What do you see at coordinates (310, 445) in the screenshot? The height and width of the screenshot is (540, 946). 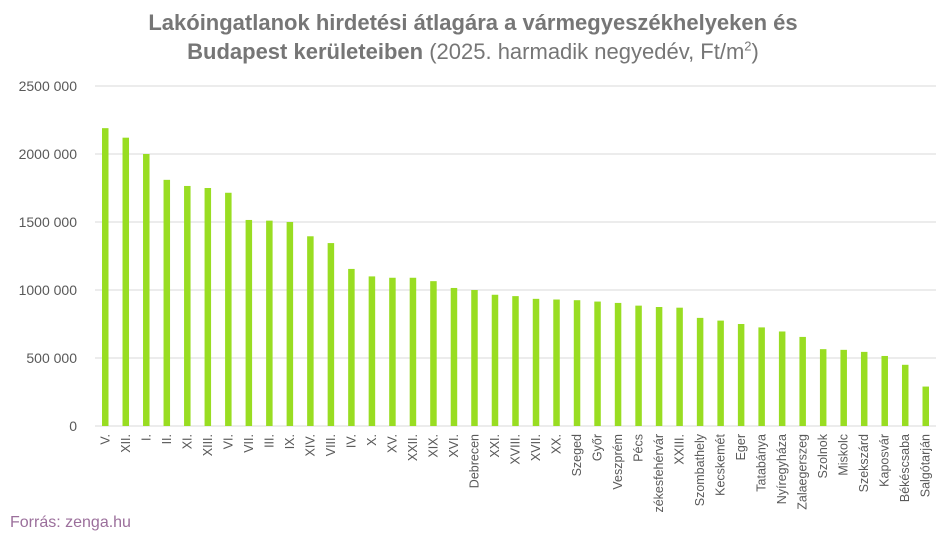 I see `x-tick-label: XIV.` at bounding box center [310, 445].